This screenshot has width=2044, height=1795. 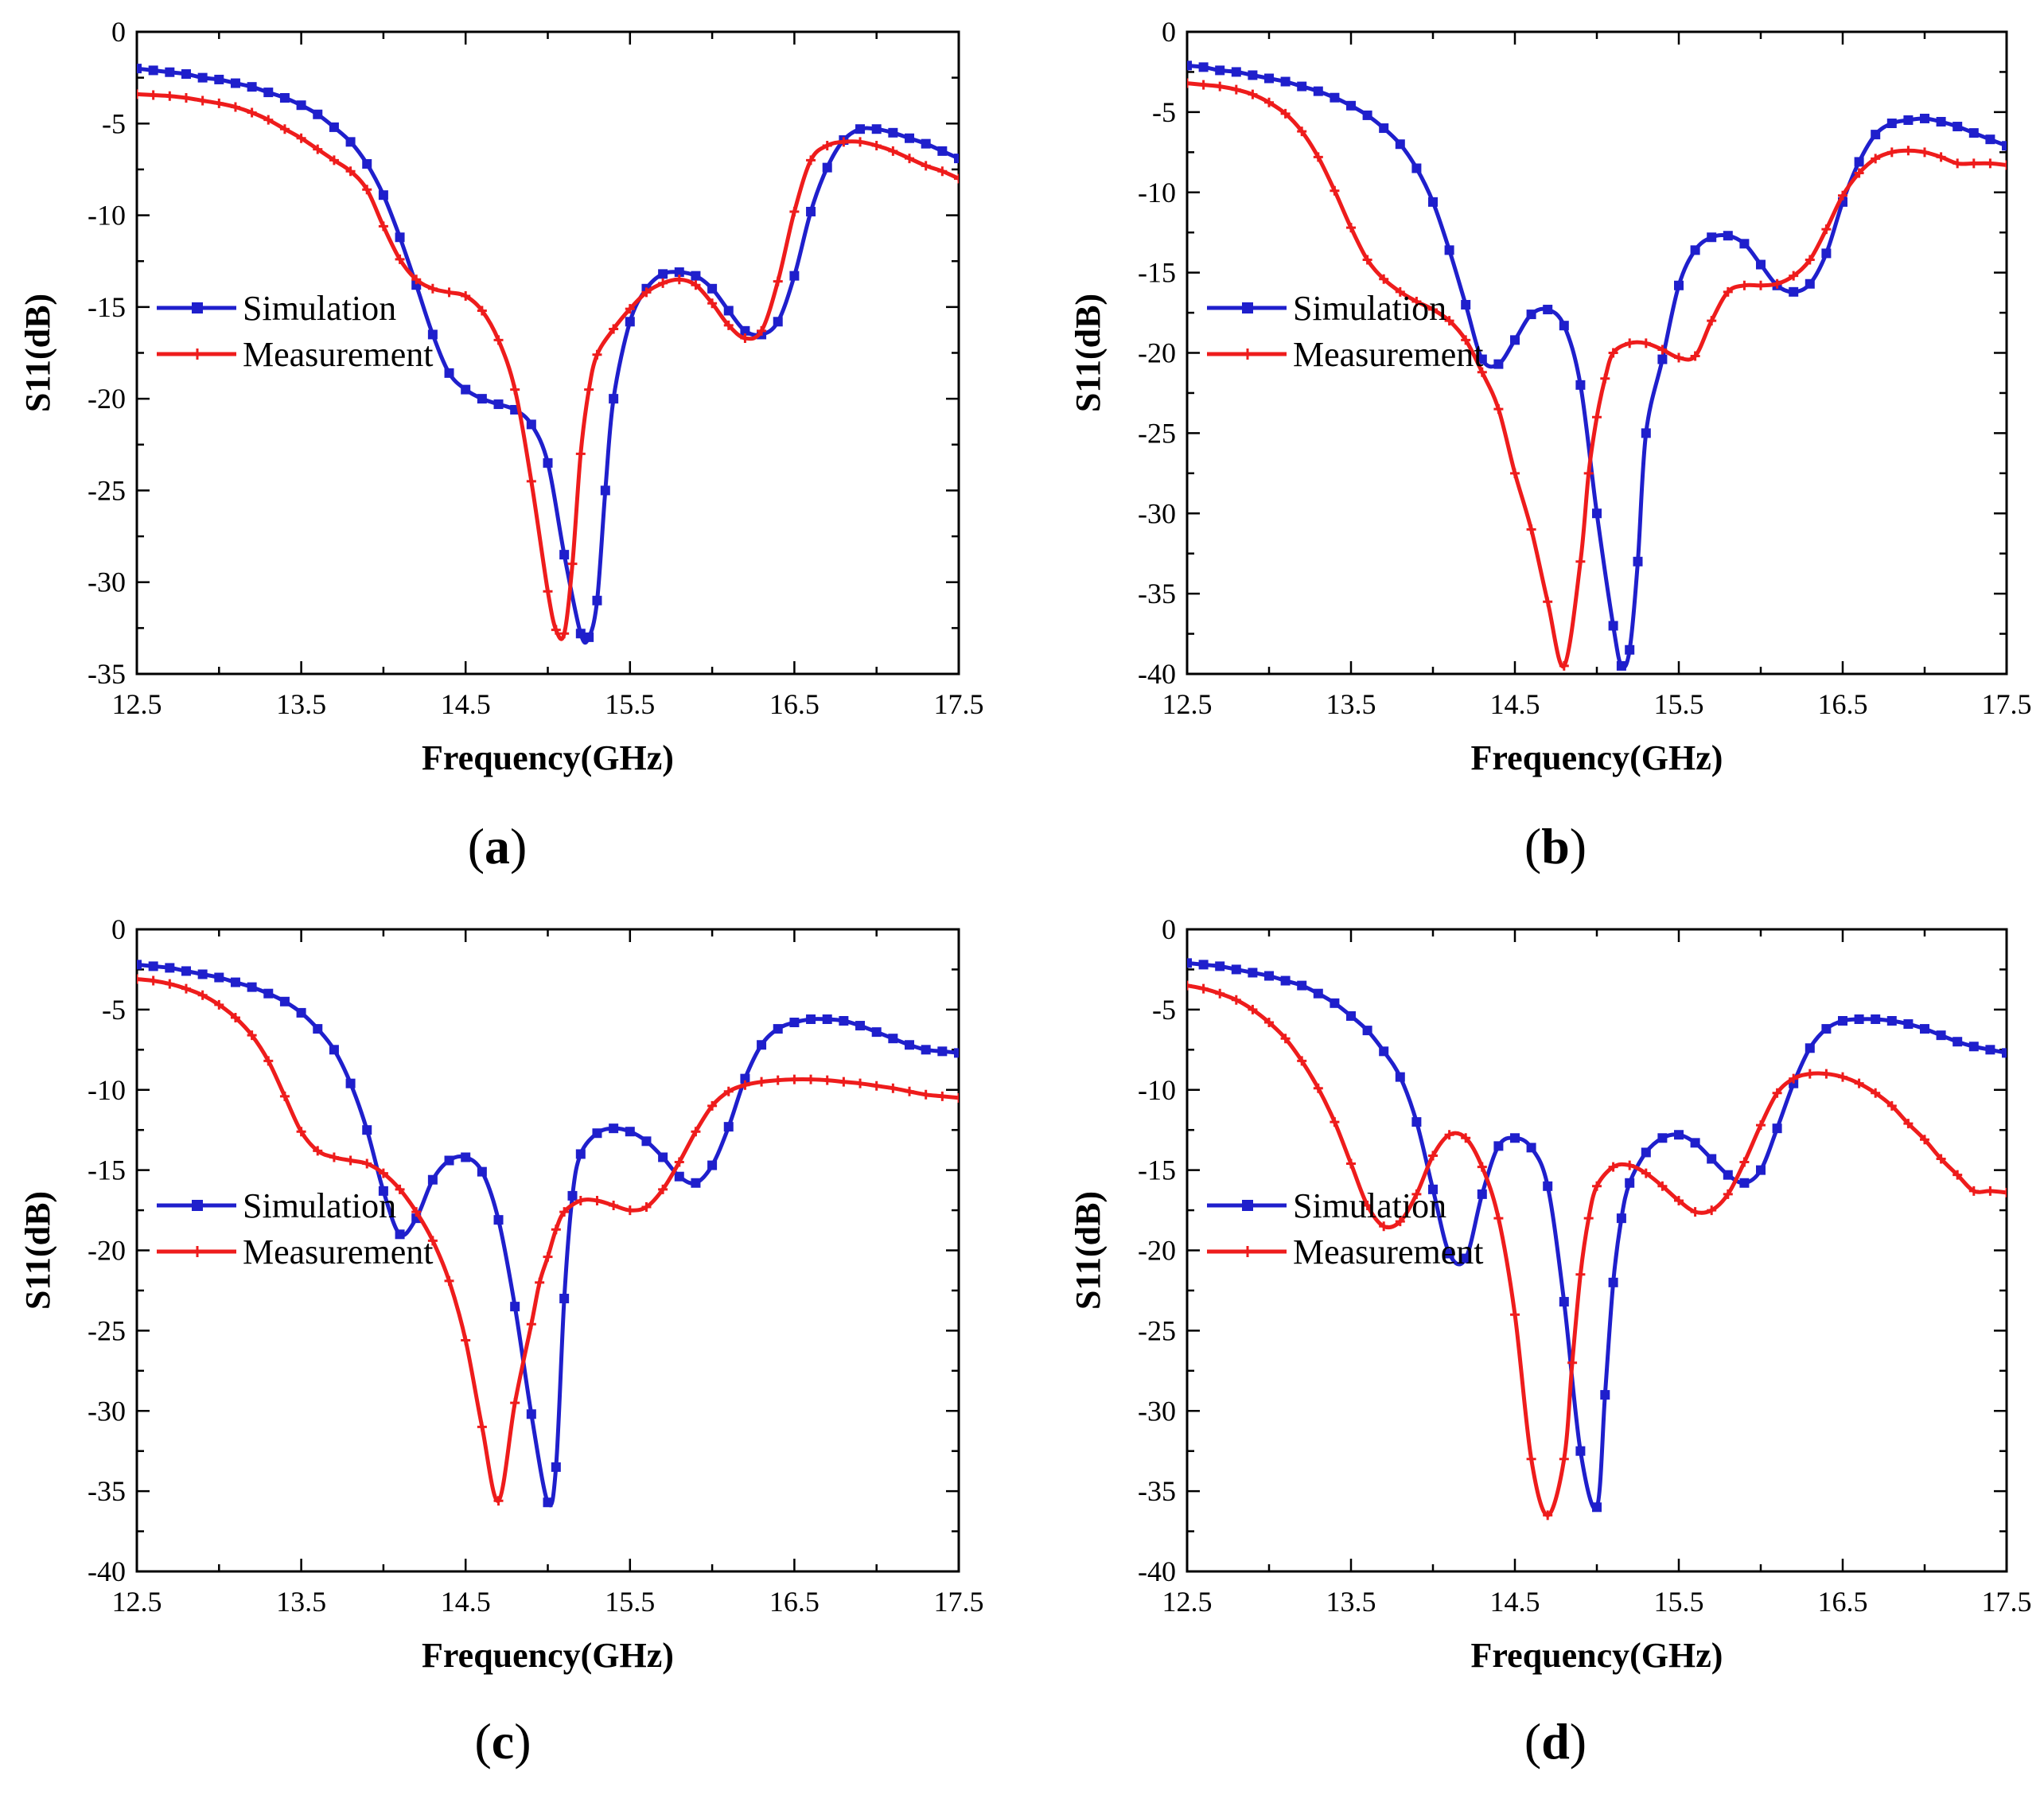 I want to click on y-tick-label: -40, so click(x=1157, y=674).